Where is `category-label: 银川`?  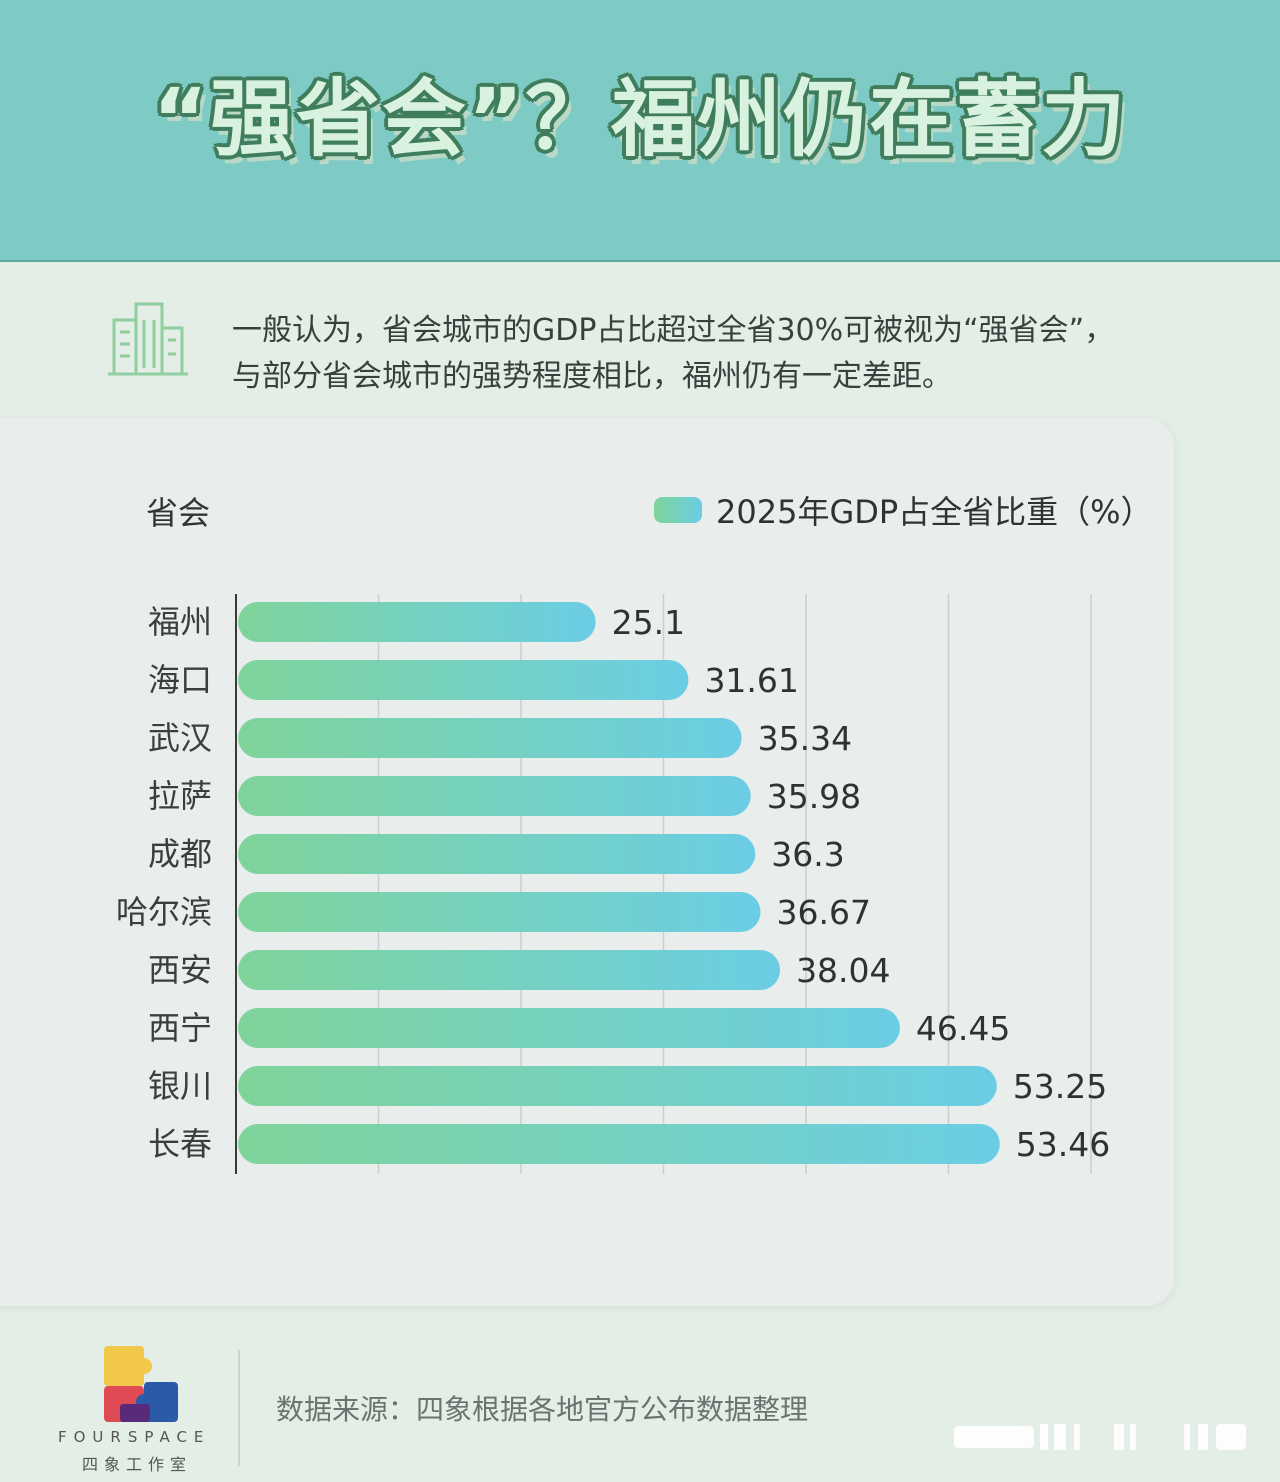
category-label: 银川 is located at coordinates (180, 1086).